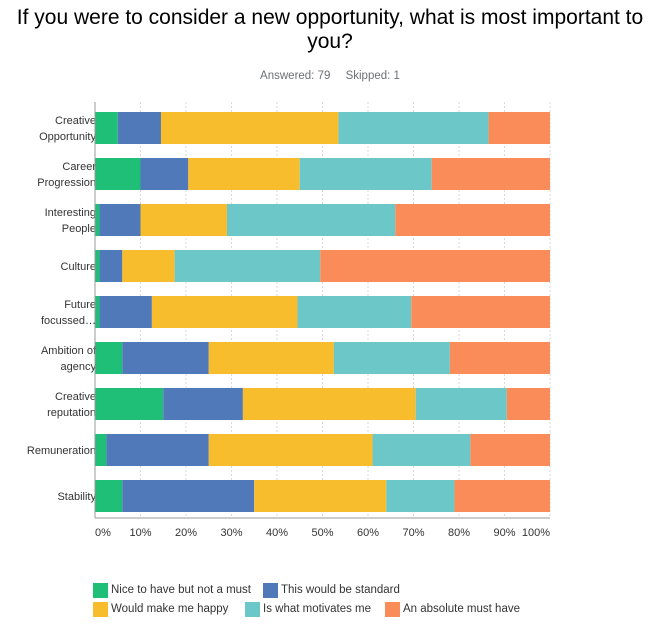 The width and height of the screenshot is (660, 628). What do you see at coordinates (317, 609) in the screenshot?
I see `legend-label: Is what motivates me` at bounding box center [317, 609].